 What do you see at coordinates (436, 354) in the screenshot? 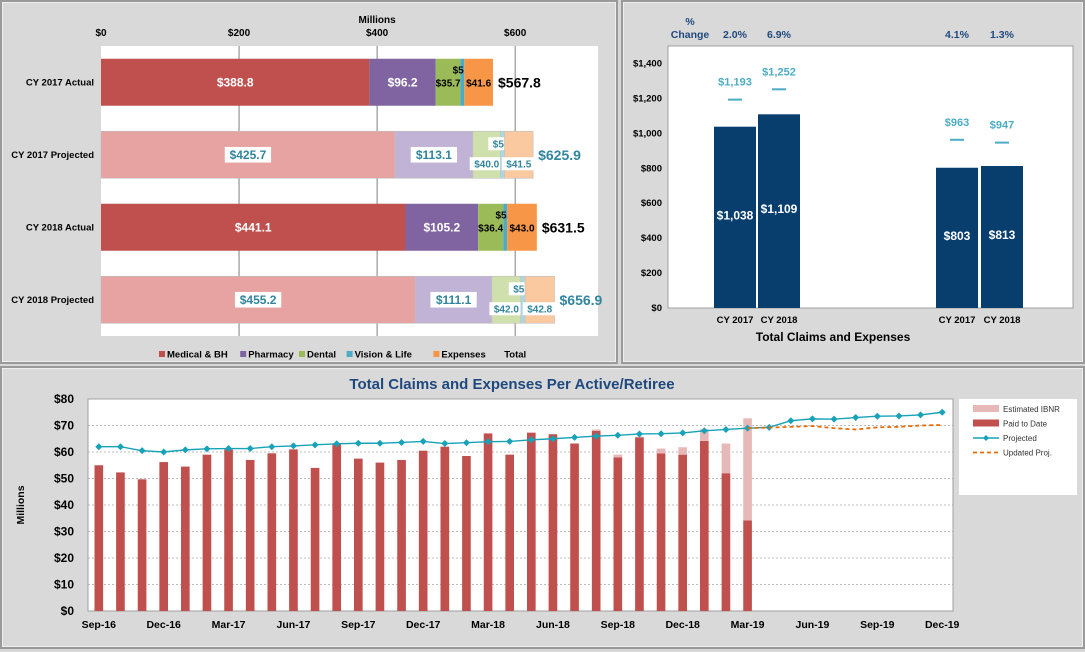
I see `legend-swatch` at bounding box center [436, 354].